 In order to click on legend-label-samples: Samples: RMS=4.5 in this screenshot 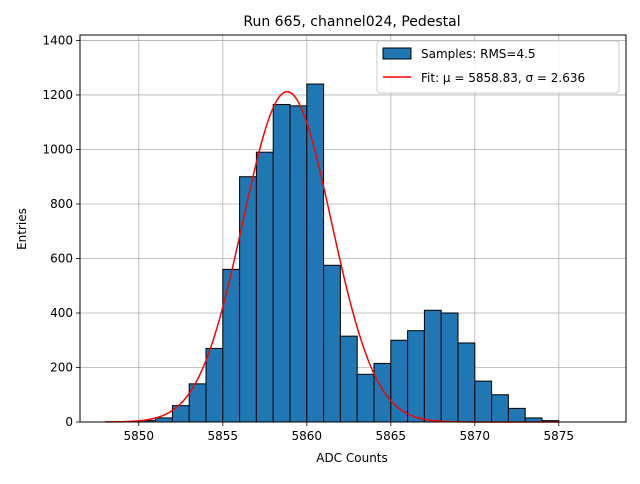, I will do `click(478, 54)`.